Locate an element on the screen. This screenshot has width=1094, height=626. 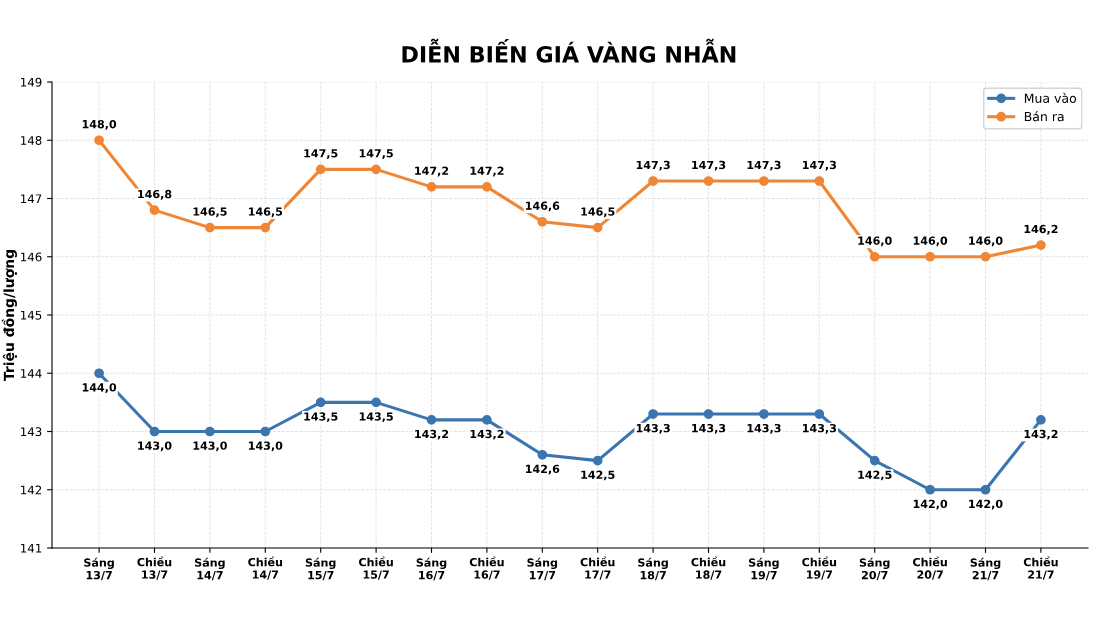
x-tick-label: Chiều 21/7 is located at coordinates (1040, 568).